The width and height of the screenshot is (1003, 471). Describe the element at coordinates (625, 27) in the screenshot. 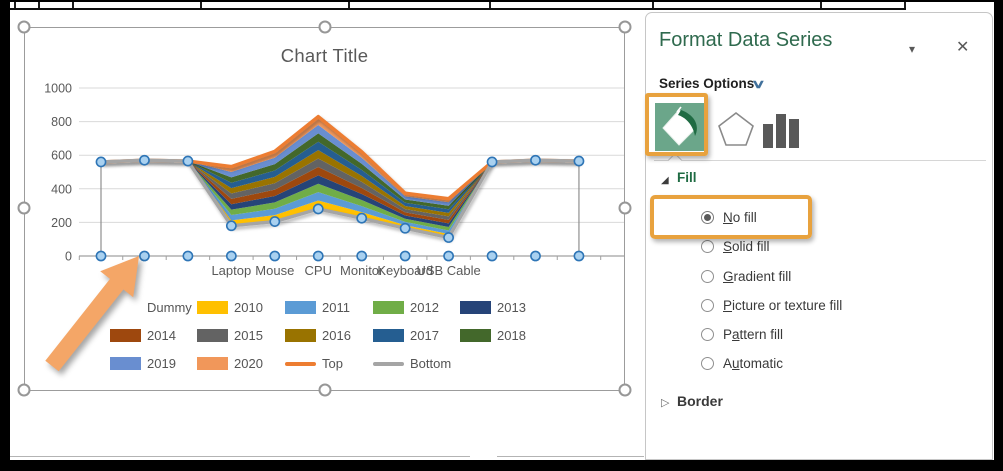

I see `selection-handle-top-right` at that location.